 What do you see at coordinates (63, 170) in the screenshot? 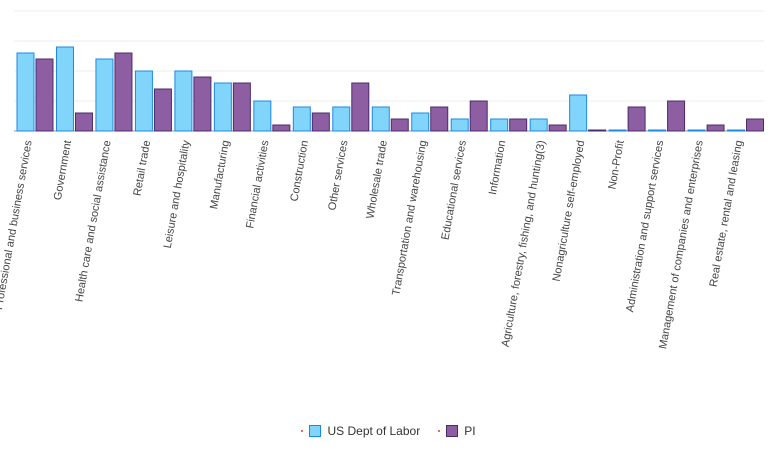
I see `x-tick-label: Government` at bounding box center [63, 170].